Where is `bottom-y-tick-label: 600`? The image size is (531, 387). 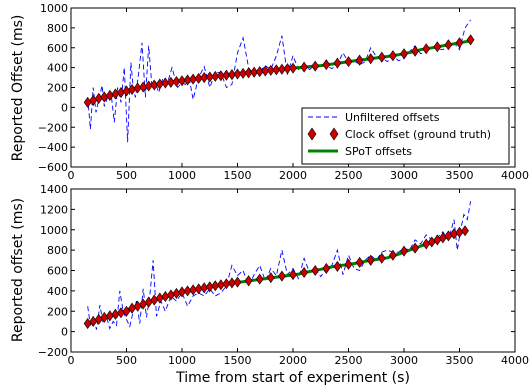
bottom-y-tick-label: 600 is located at coordinates (57, 271).